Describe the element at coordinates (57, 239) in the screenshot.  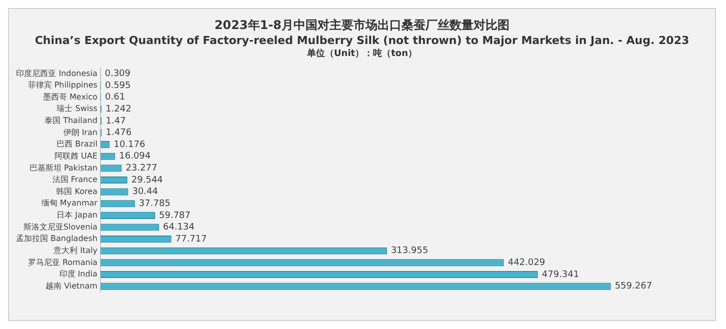
I see `y-tick-label: 孟加拉国 Bangladesh` at that location.